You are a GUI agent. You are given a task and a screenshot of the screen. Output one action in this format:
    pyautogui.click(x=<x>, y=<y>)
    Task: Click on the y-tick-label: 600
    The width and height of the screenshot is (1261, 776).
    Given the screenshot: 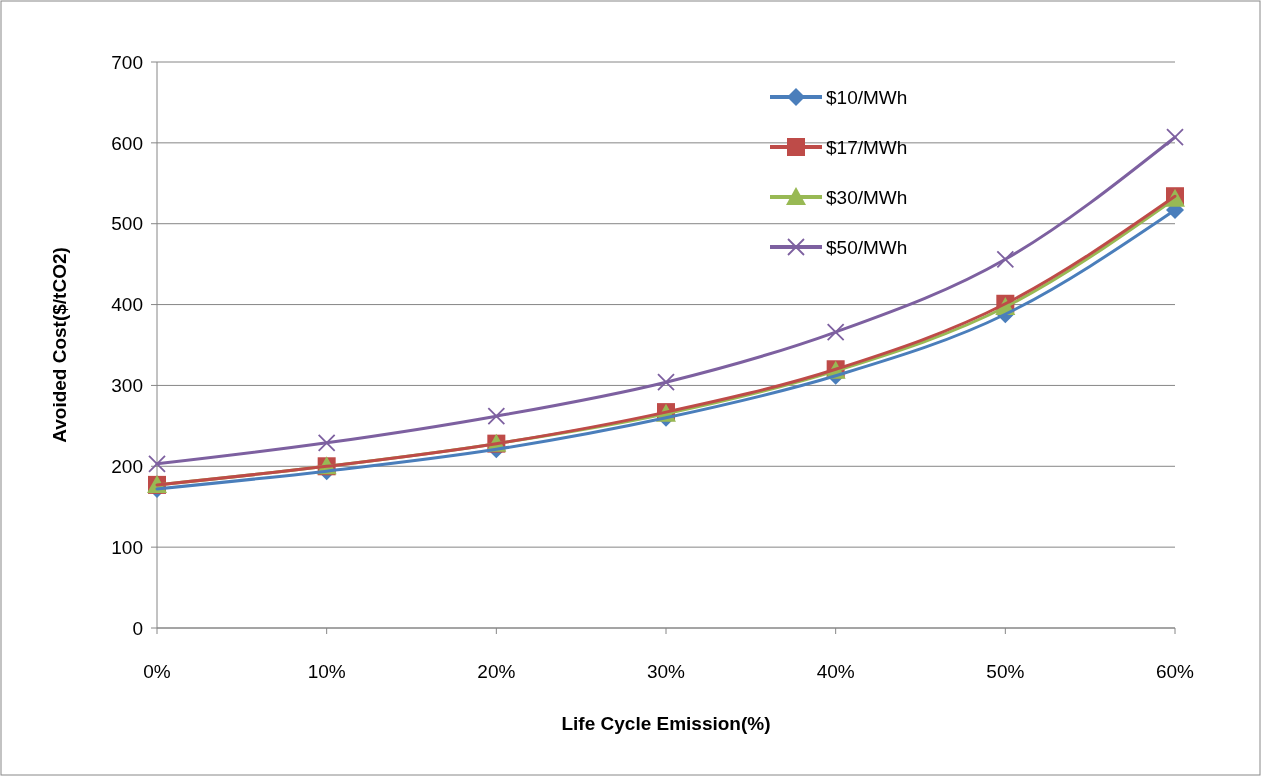 What is the action you would take?
    pyautogui.click(x=127, y=143)
    